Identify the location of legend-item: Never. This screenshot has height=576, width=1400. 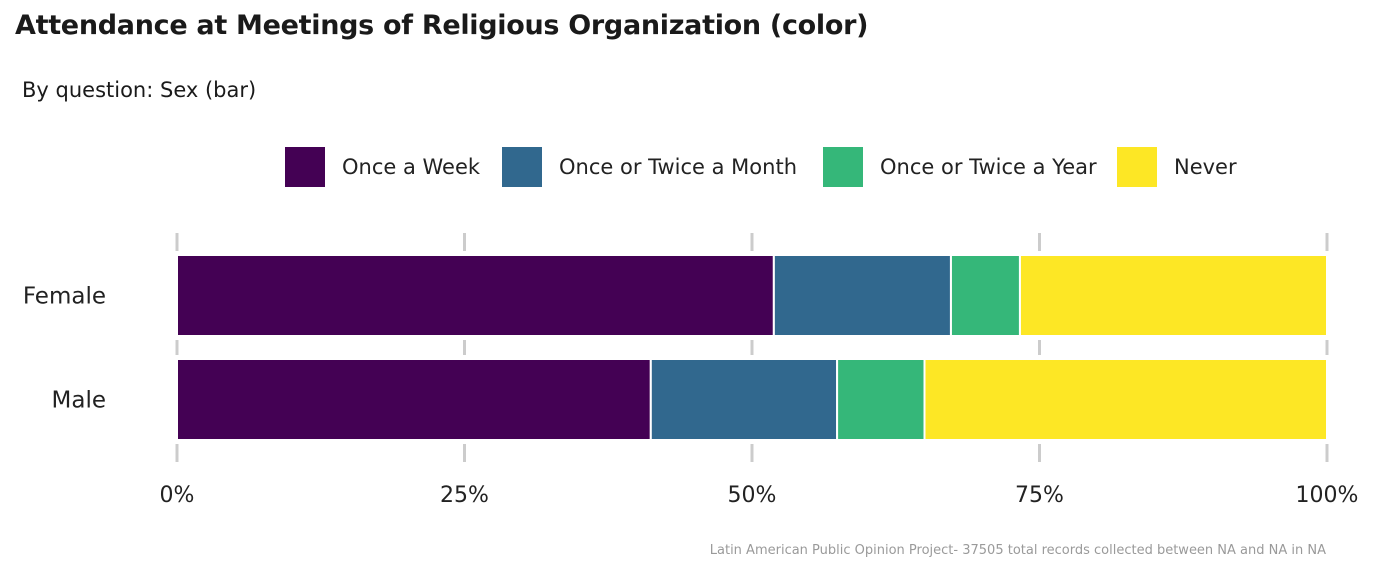
(1177, 167).